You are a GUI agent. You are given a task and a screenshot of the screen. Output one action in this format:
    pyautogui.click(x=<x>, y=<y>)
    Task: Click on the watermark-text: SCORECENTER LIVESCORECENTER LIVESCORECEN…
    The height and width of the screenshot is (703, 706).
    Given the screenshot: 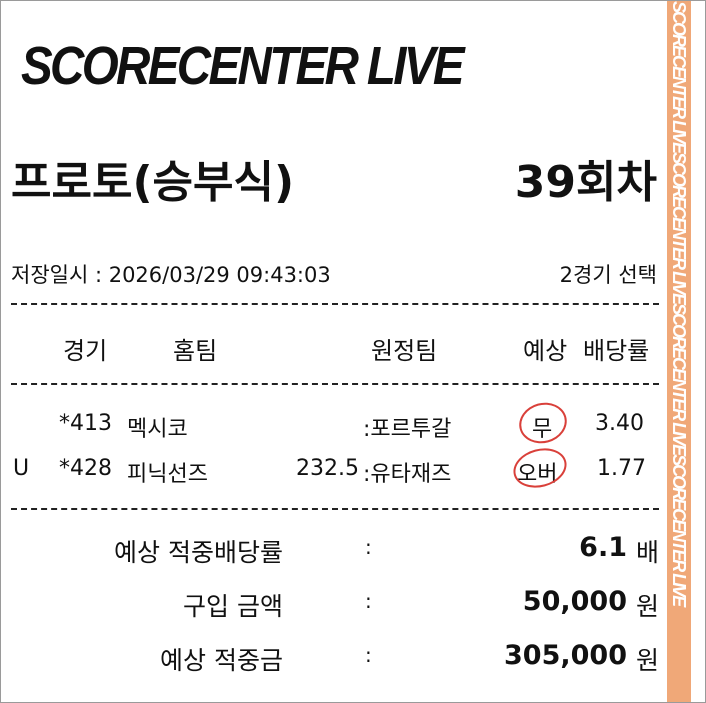 What is the action you would take?
    pyautogui.click(x=679, y=303)
    